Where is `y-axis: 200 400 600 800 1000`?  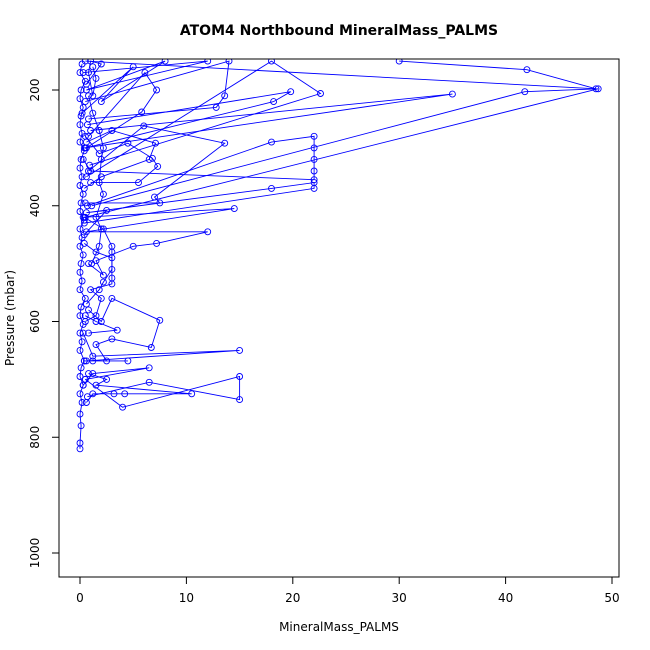 y-axis: 200 400 600 800 1000 is located at coordinates (43, 324).